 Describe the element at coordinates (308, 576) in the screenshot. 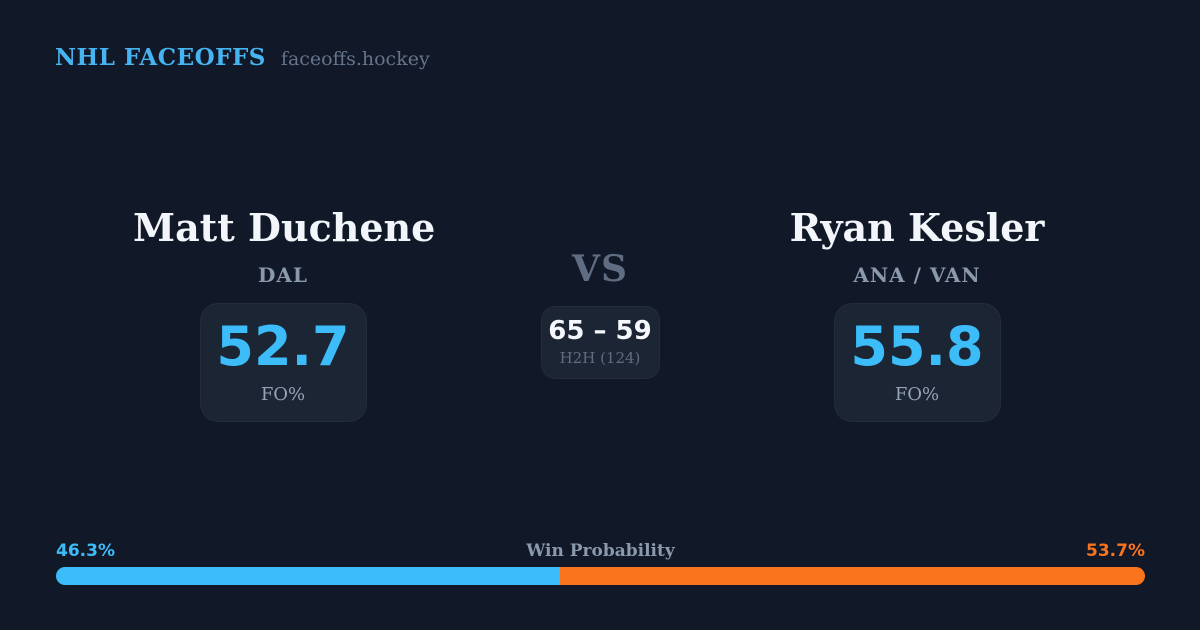

I see `win-bar-left-segment` at that location.